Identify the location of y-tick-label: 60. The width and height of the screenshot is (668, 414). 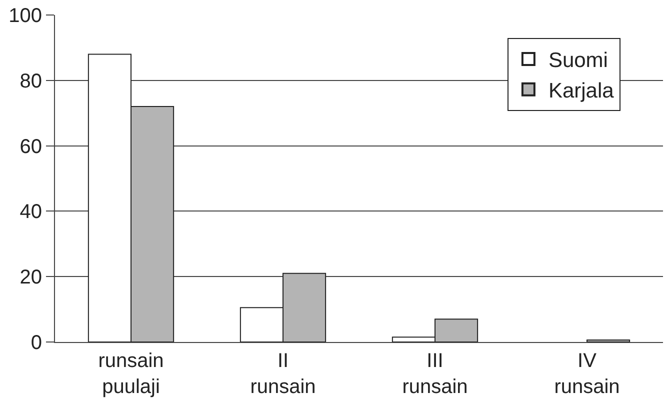
(31, 147).